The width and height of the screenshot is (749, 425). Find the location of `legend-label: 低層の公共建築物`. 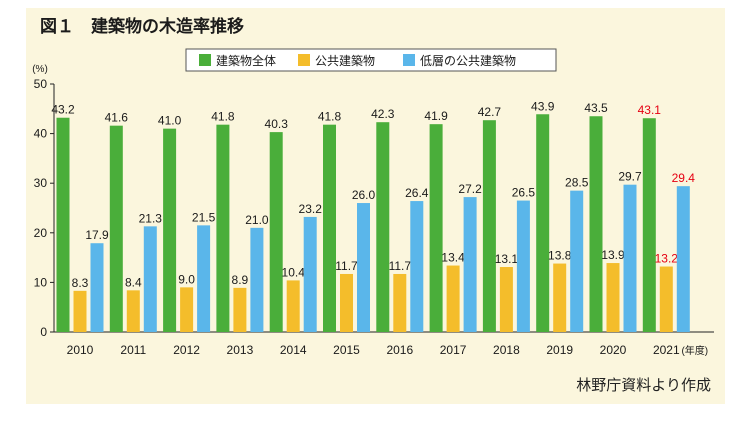

legend-label: 低層の公共建築物 is located at coordinates (468, 60).